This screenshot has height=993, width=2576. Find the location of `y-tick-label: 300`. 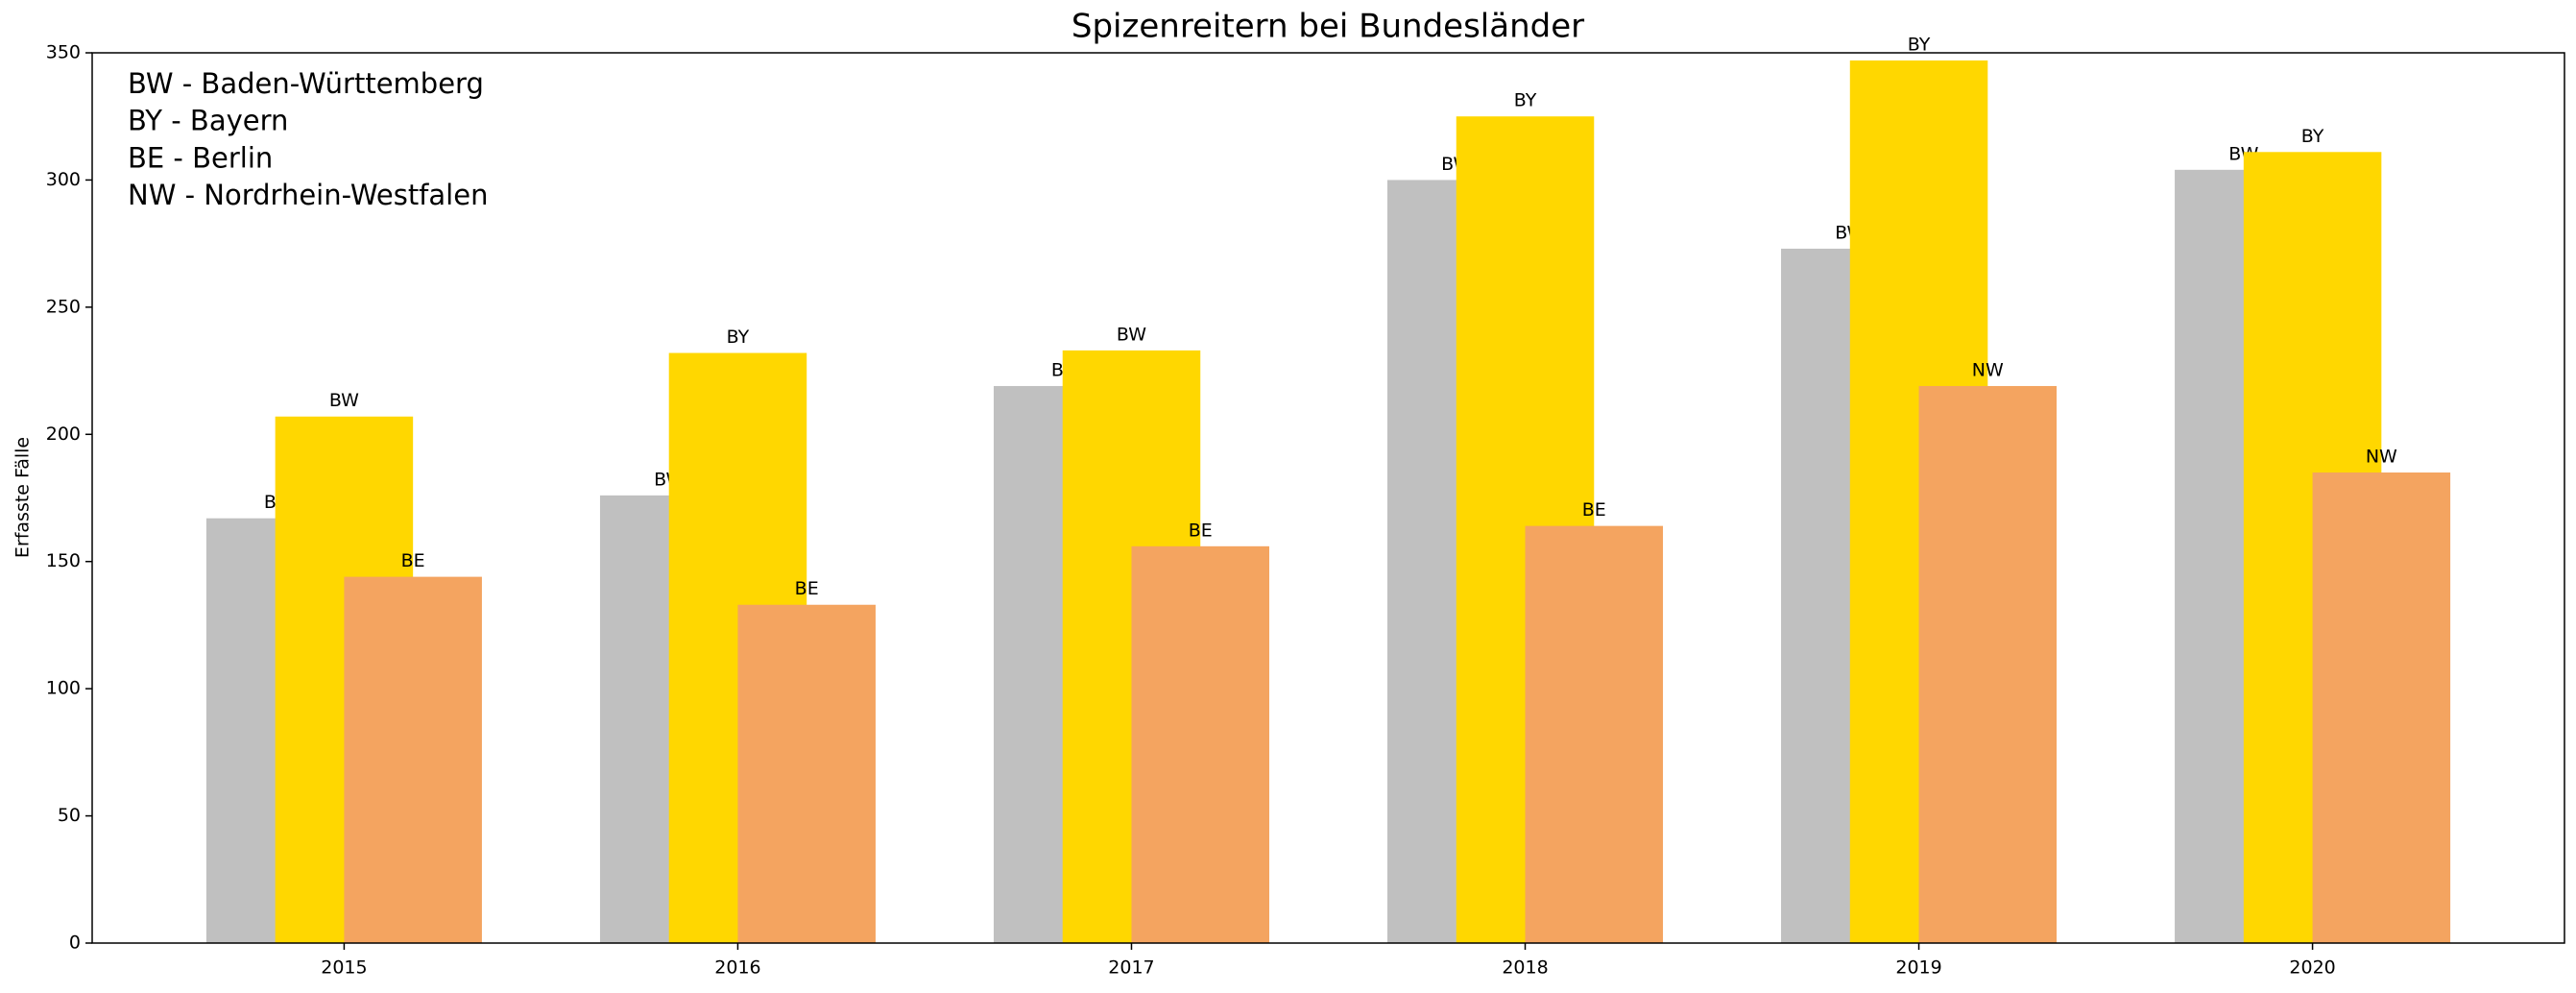

y-tick-label: 300 is located at coordinates (63, 179).